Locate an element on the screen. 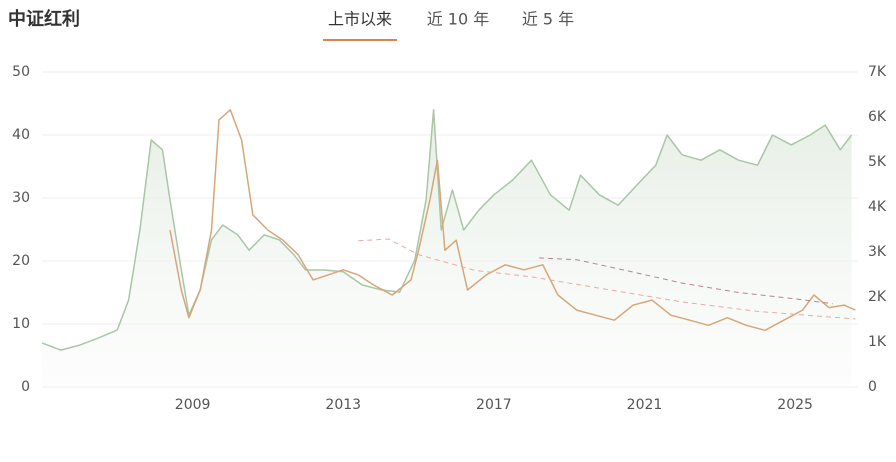 This screenshot has width=896, height=462. y2-tick-label: 0 is located at coordinates (872, 387).